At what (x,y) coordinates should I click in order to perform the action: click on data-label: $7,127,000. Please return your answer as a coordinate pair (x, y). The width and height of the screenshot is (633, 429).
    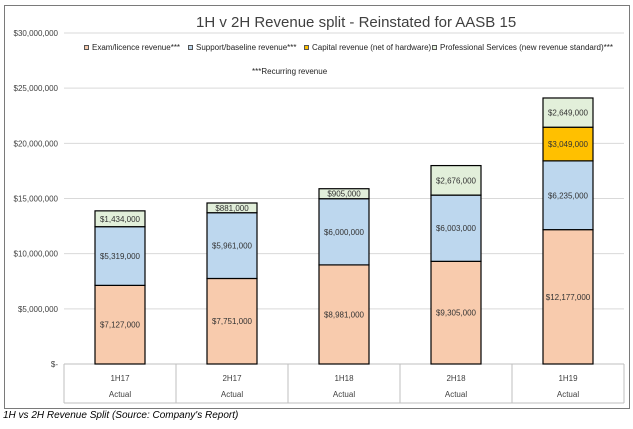
    Looking at the image, I should click on (120, 325).